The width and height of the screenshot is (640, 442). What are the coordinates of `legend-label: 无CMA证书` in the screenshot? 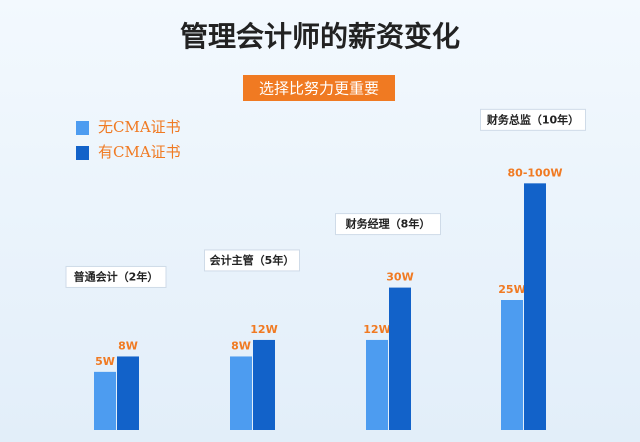 It's located at (139, 127).